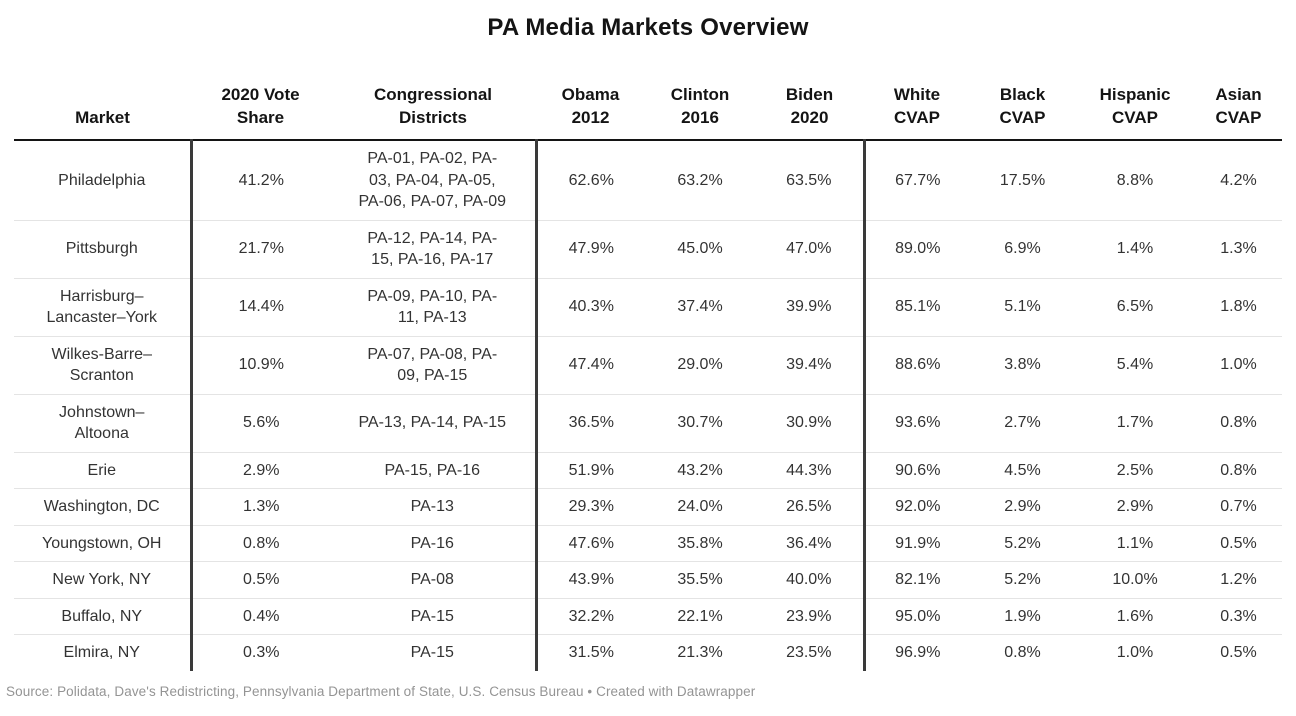 The image size is (1296, 716). What do you see at coordinates (917, 580) in the screenshot?
I see `table-cell: 82.1%` at bounding box center [917, 580].